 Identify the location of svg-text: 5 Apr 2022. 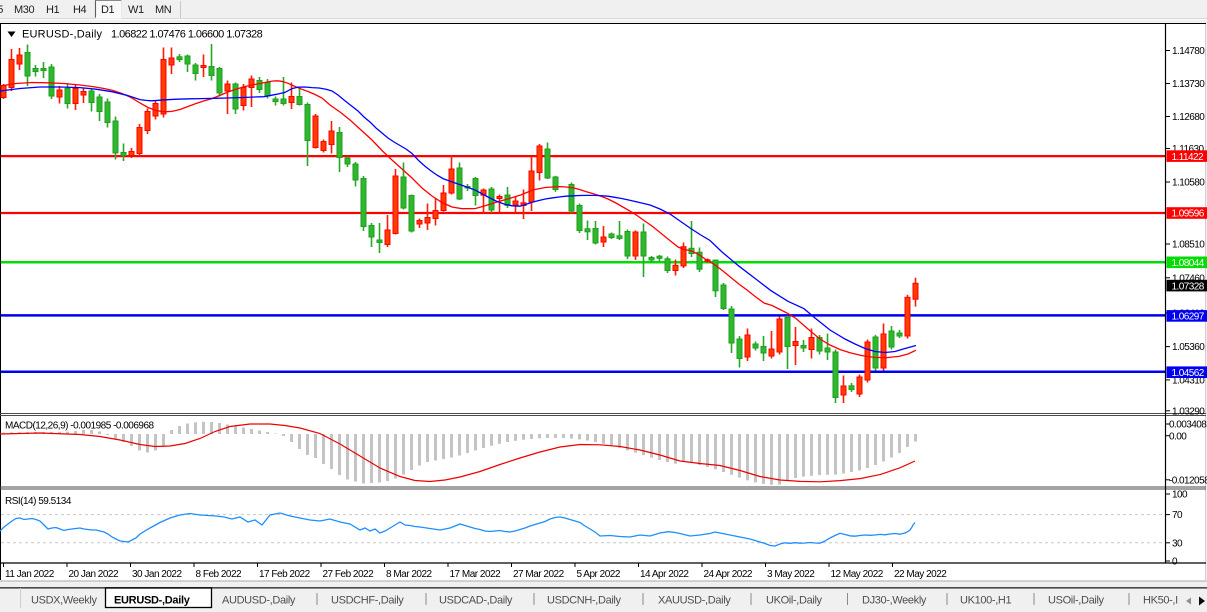
(599, 574).